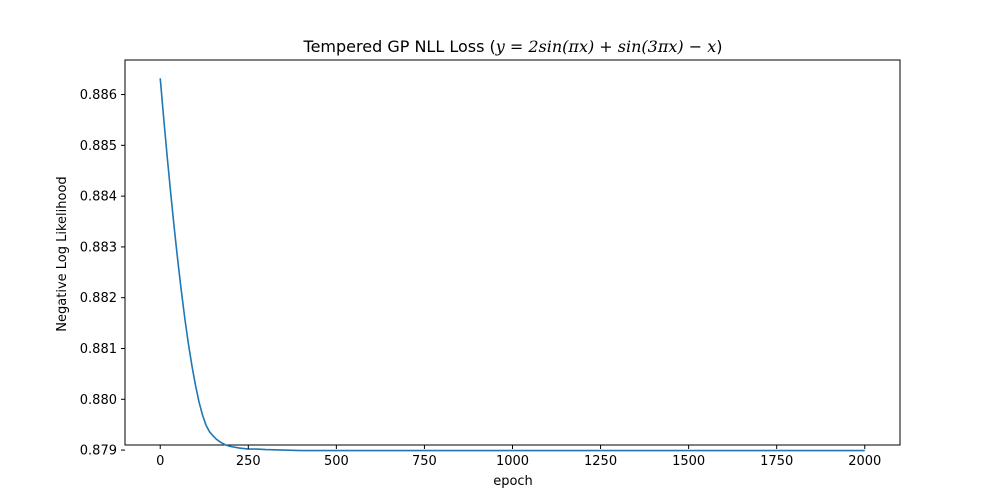  Describe the element at coordinates (513, 481) in the screenshot. I see `x-axis-label: epoch` at that location.